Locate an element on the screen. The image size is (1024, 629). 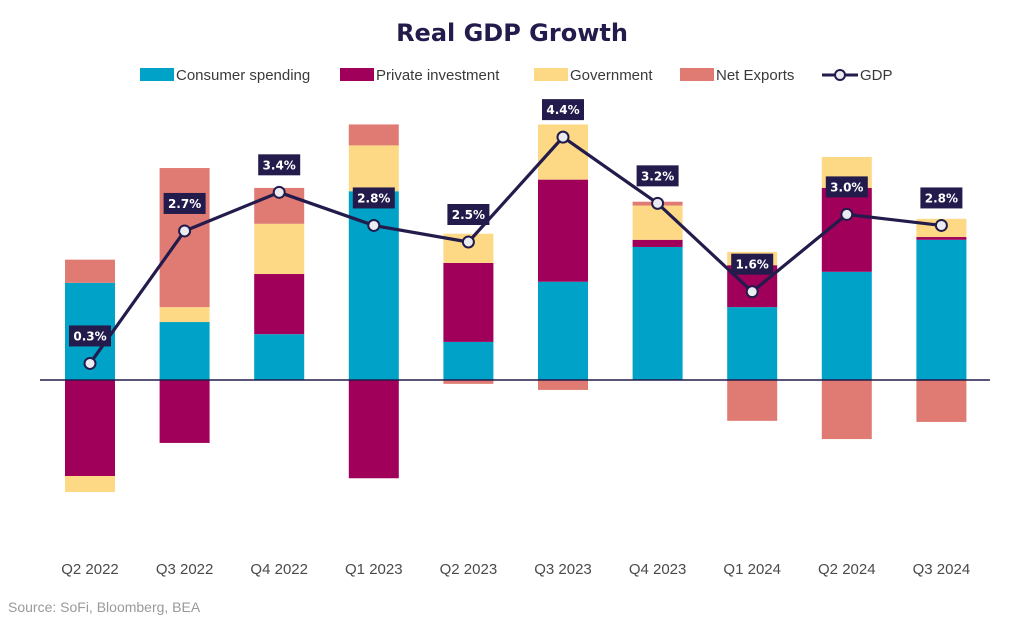
bar-cs-q2-2023 is located at coordinates (468, 360).